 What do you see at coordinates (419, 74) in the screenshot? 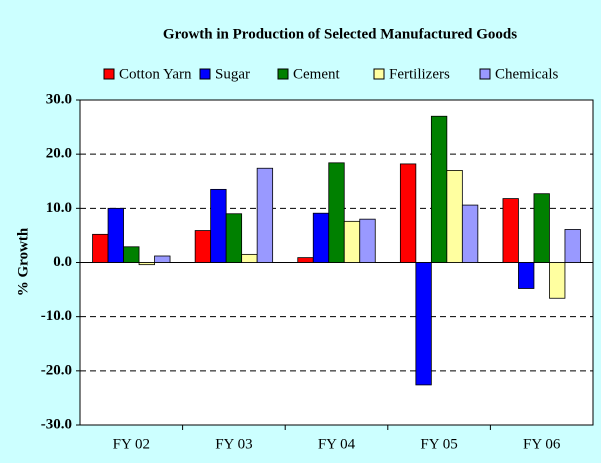
I see `legend-label: Fertilizers` at bounding box center [419, 74].